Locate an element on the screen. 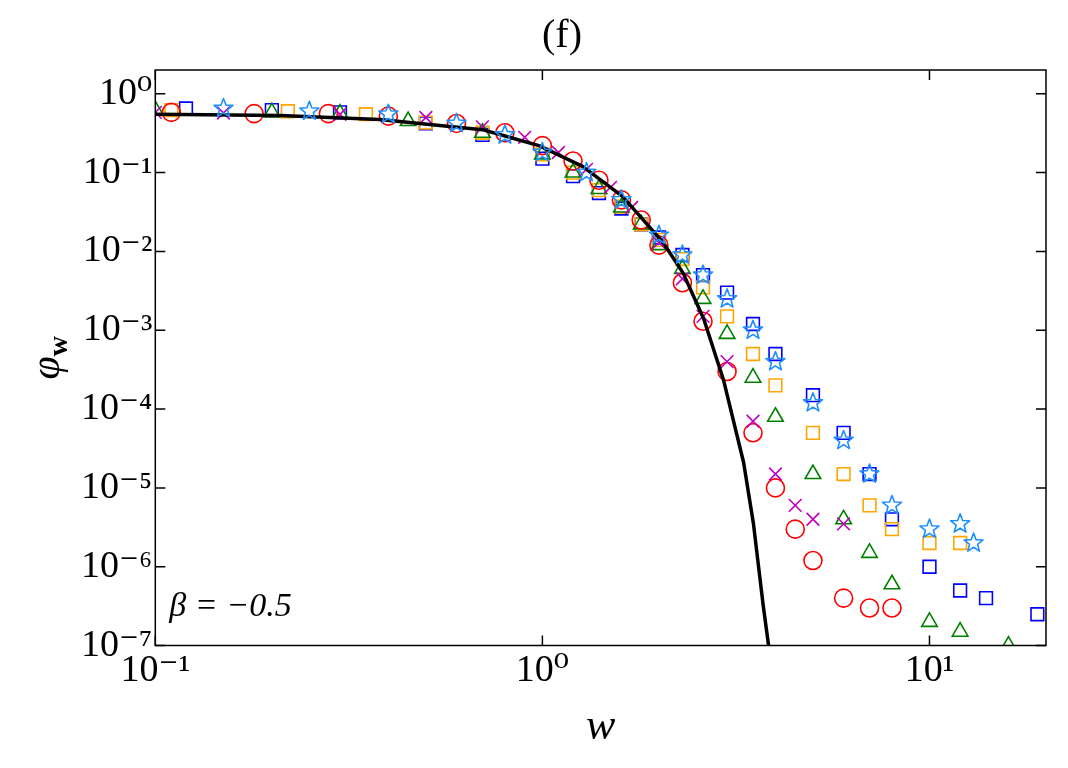  x-axis-title: w is located at coordinates (600, 725).